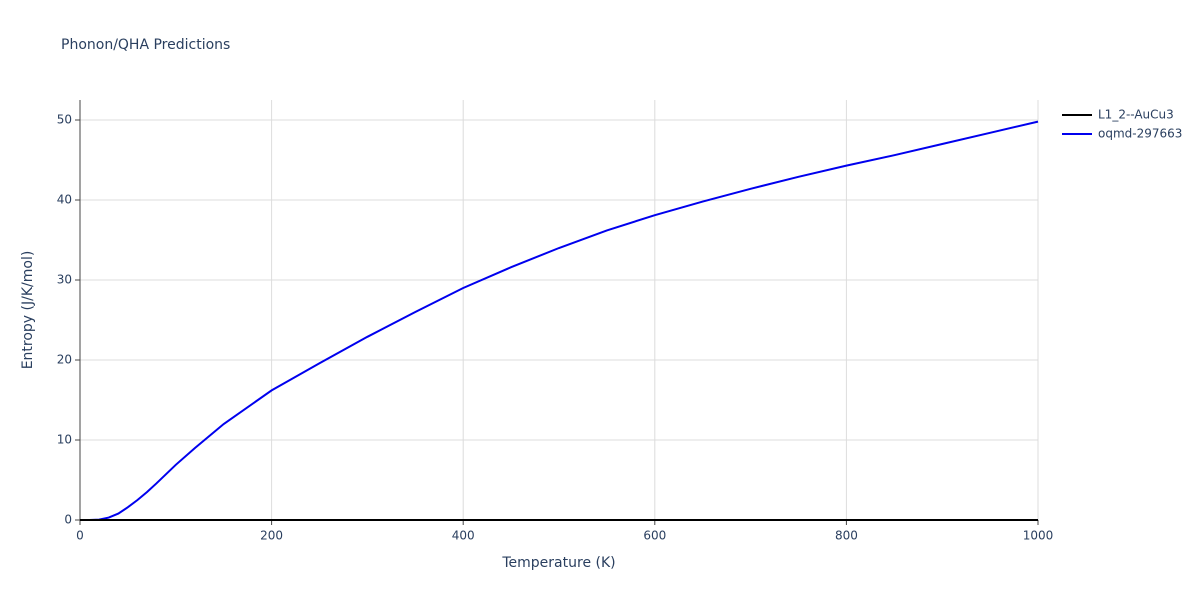 This screenshot has width=1200, height=600. What do you see at coordinates (1140, 134) in the screenshot?
I see `legend-label: oqmd-297663` at bounding box center [1140, 134].